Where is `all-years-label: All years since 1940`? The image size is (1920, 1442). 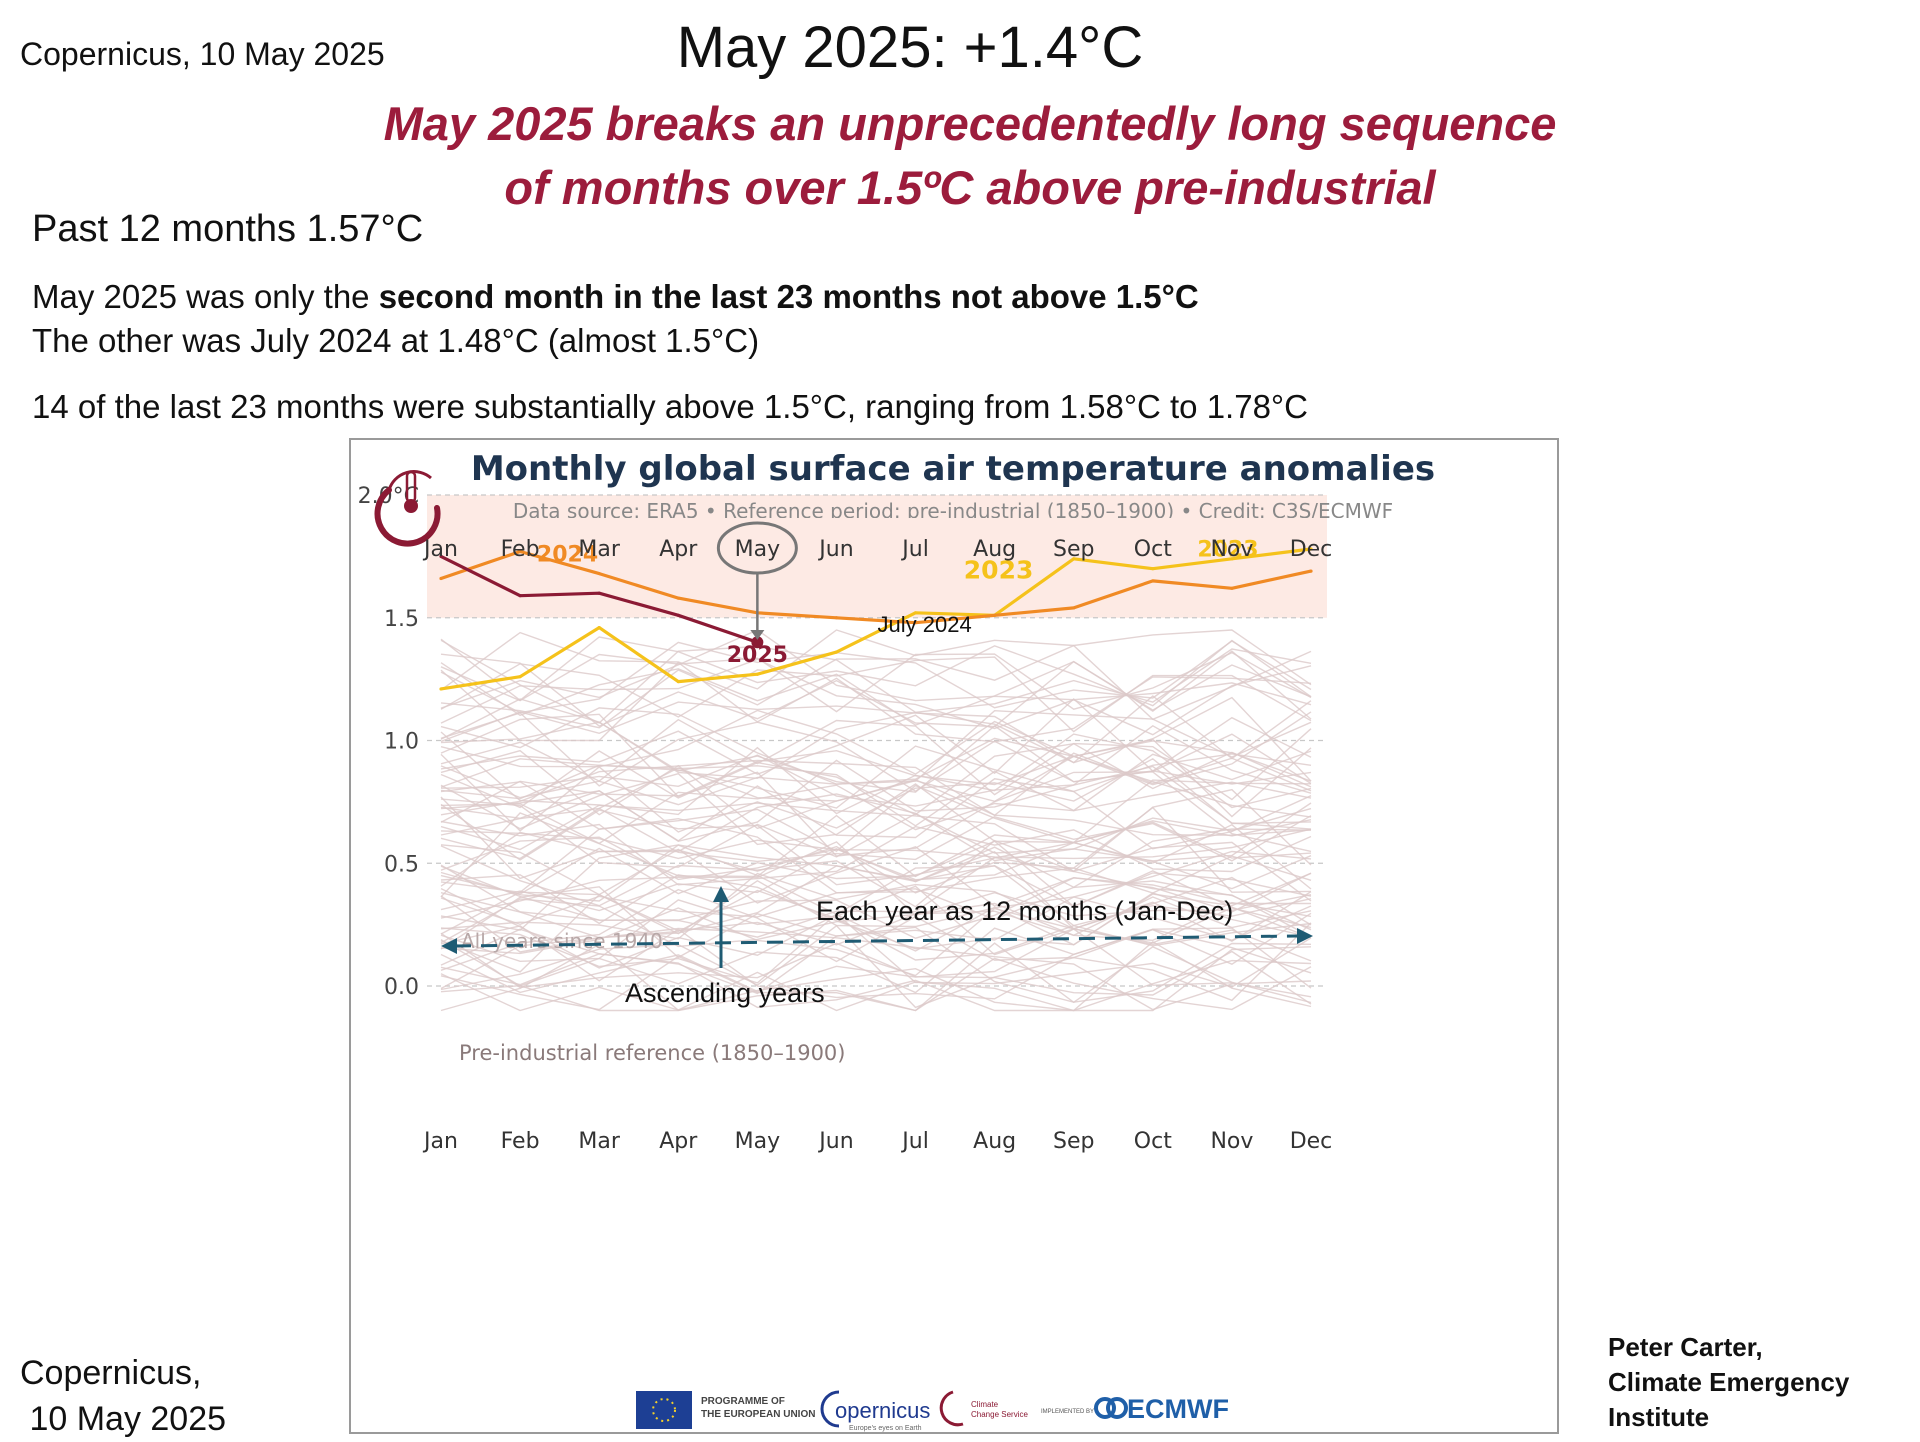
all-years-label: All years since 1940 is located at coordinates (562, 941).